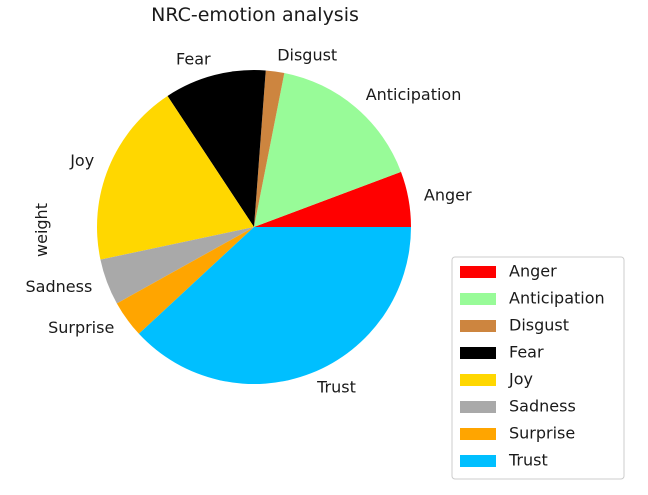 This screenshot has height=495, width=648. What do you see at coordinates (269, 148) in the screenshot?
I see `pie-slice-disgust` at bounding box center [269, 148].